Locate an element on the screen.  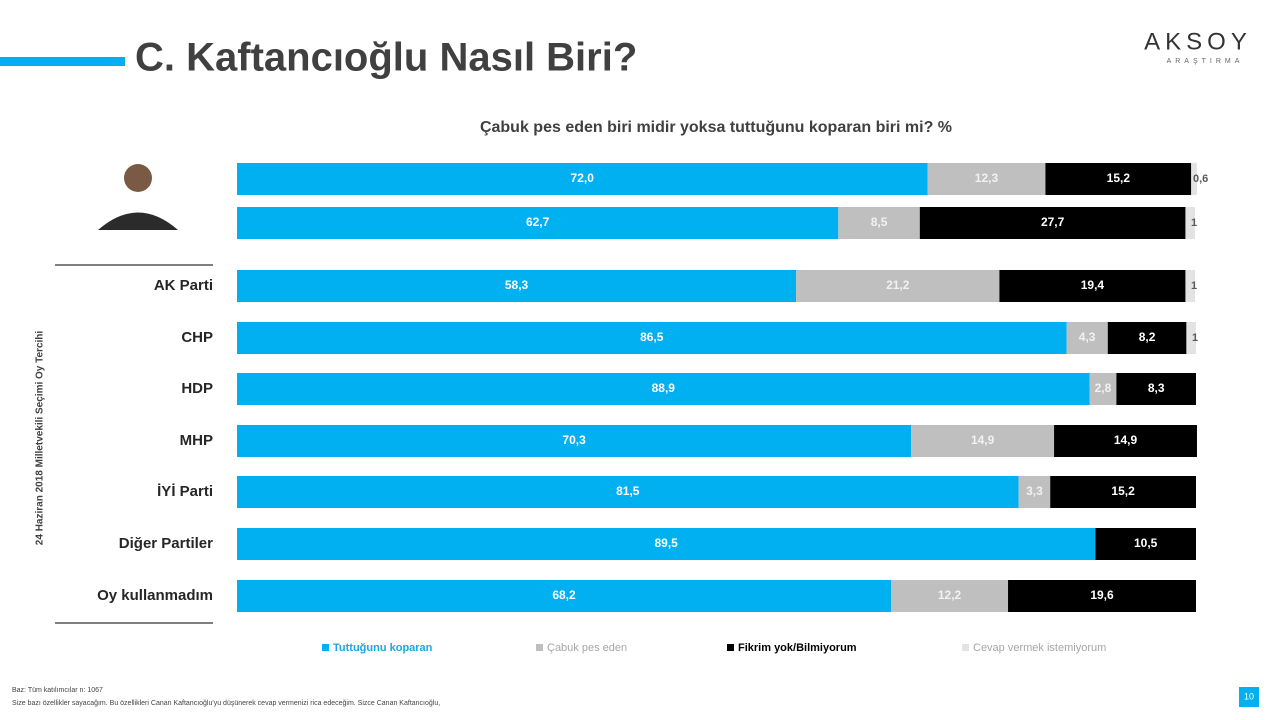
page-number: 10 is located at coordinates (1249, 696).